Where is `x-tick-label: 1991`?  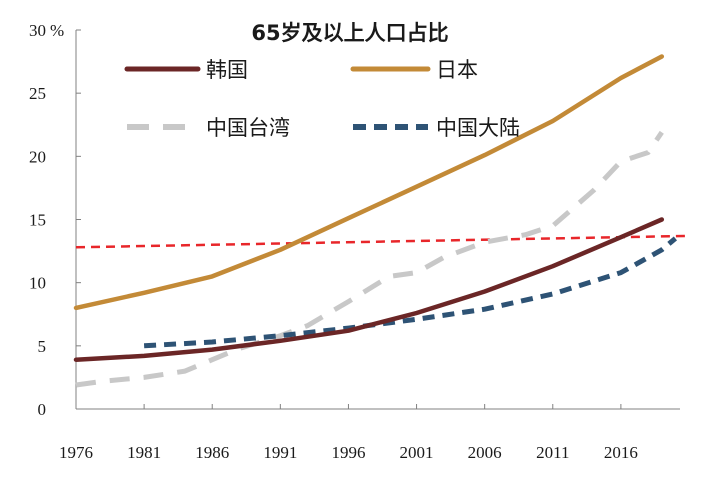 x-tick-label: 1991 is located at coordinates (280, 452).